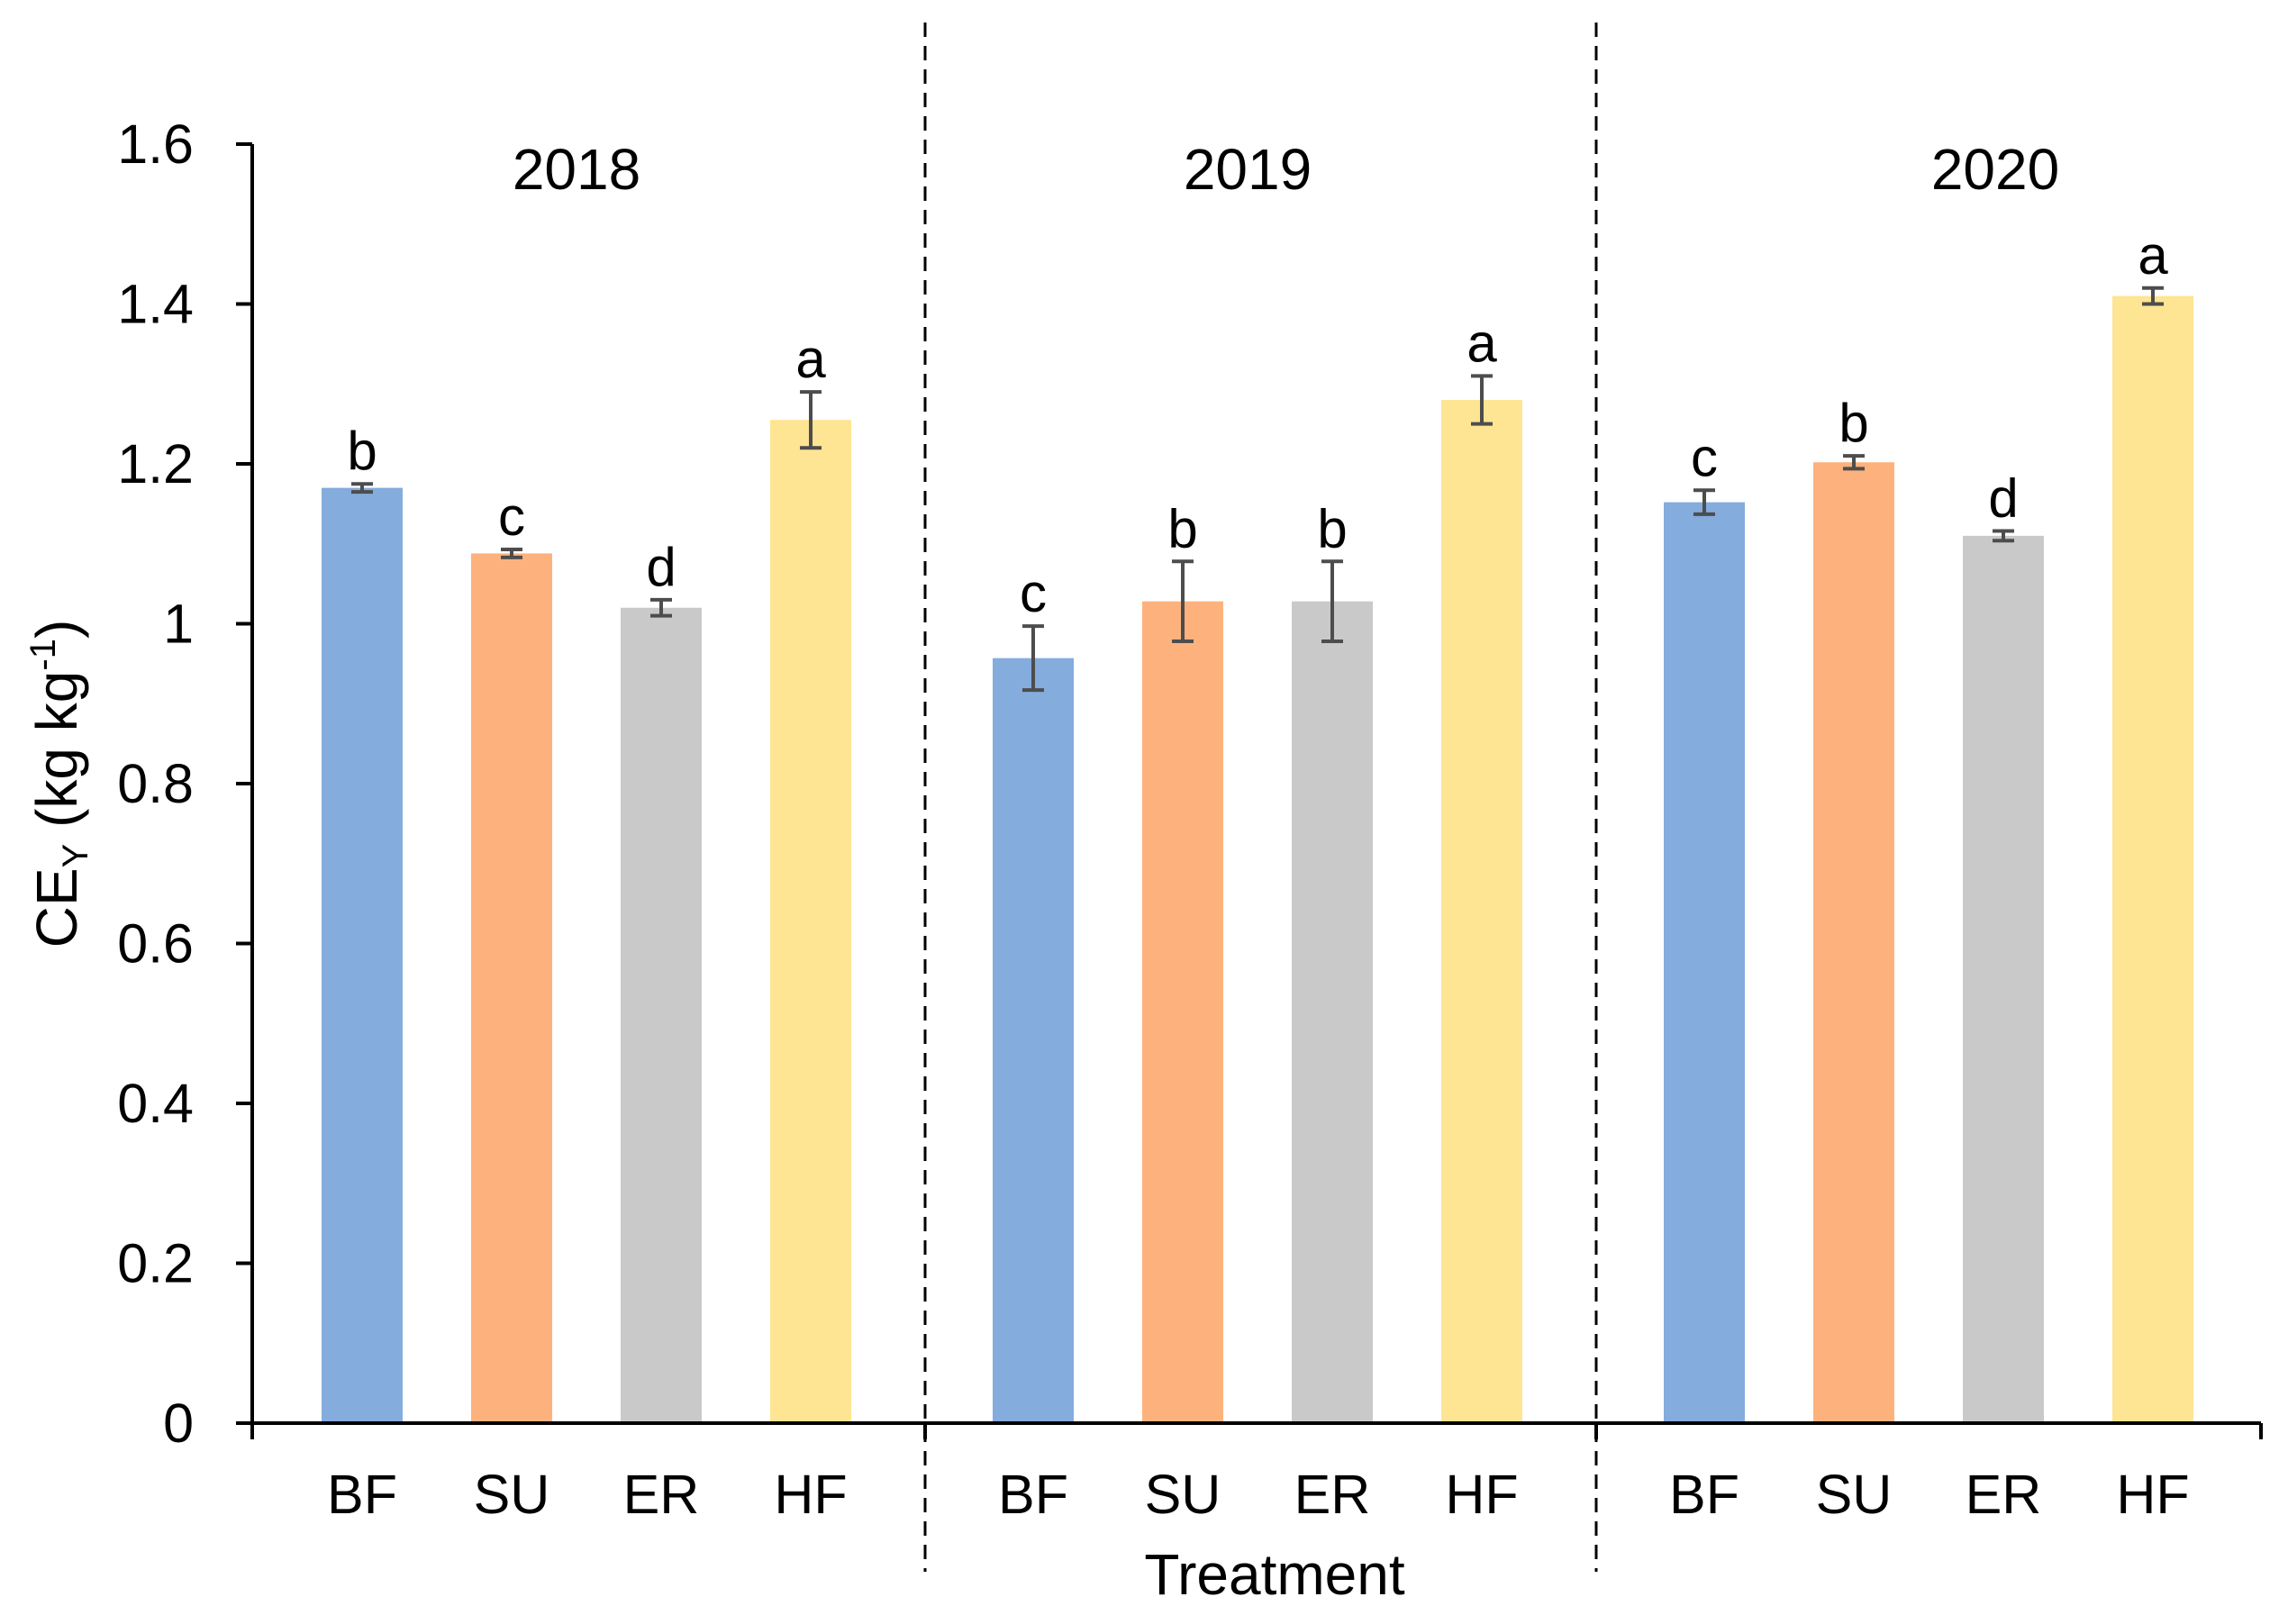 This screenshot has height=1624, width=2288. I want to click on x-tick-label-2019-er: ER, so click(1333, 1494).